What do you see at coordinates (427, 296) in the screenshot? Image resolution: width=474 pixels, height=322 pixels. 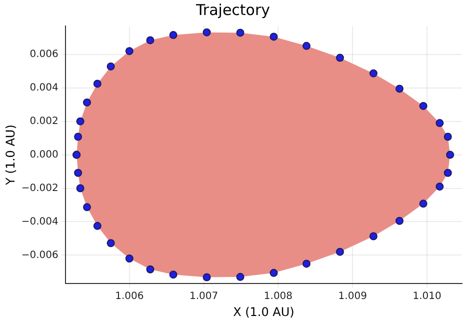 I see `x-tick-label: 1.010` at bounding box center [427, 296].